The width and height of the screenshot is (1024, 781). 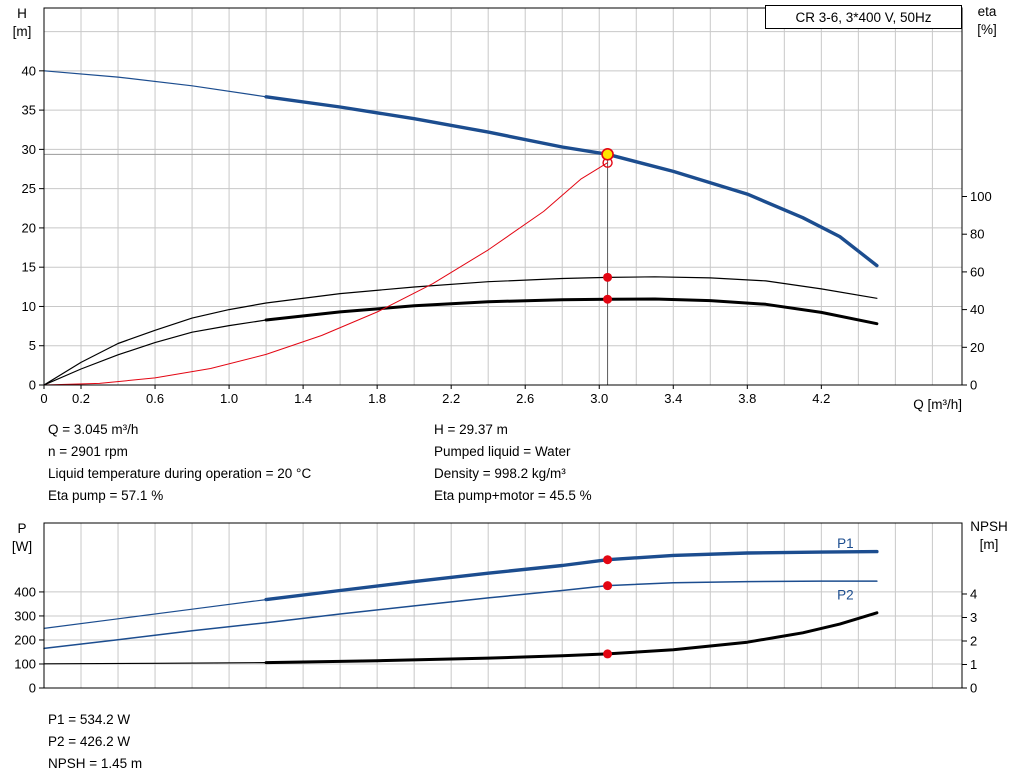 What do you see at coordinates (229, 398) in the screenshot?
I see `x-tick-label: 1.0` at bounding box center [229, 398].